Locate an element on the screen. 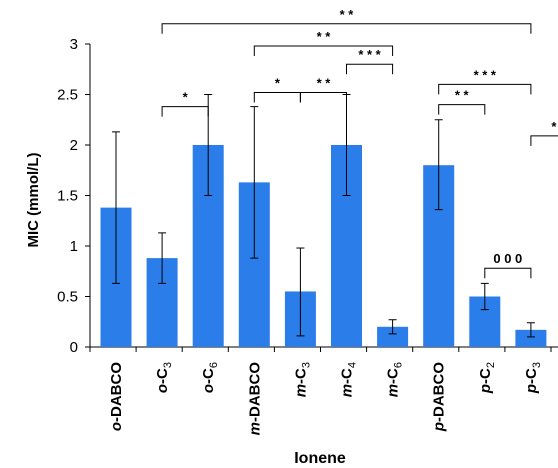 The height and width of the screenshot is (468, 558). x-axis-title: Ionene is located at coordinates (320, 458).